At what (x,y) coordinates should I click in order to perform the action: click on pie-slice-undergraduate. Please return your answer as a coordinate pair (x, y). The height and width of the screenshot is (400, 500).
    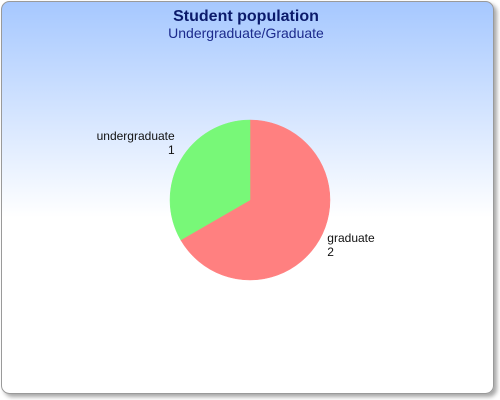
    Looking at the image, I should click on (210, 180).